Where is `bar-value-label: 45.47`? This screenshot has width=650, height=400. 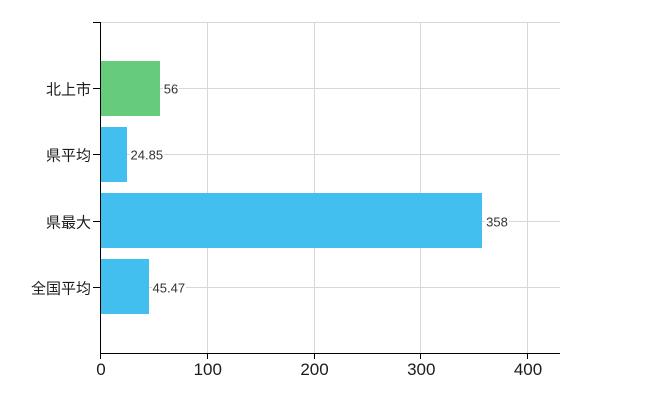 bar-value-label: 45.47 is located at coordinates (169, 288).